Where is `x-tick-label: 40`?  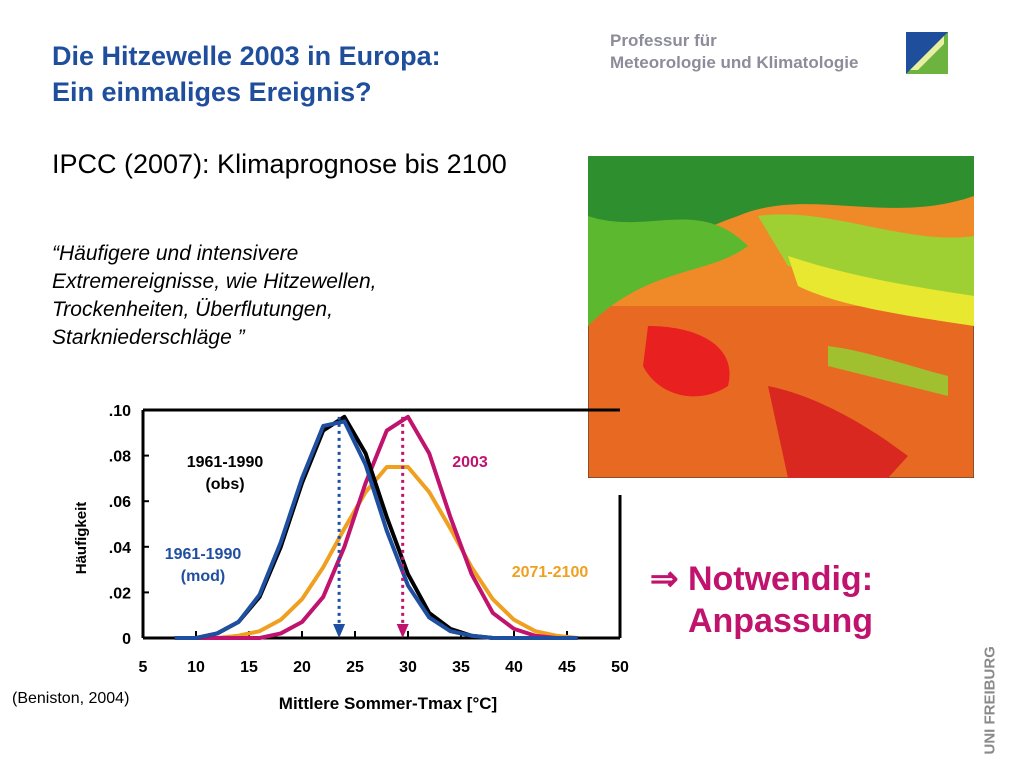
x-tick-label: 40 is located at coordinates (514, 667).